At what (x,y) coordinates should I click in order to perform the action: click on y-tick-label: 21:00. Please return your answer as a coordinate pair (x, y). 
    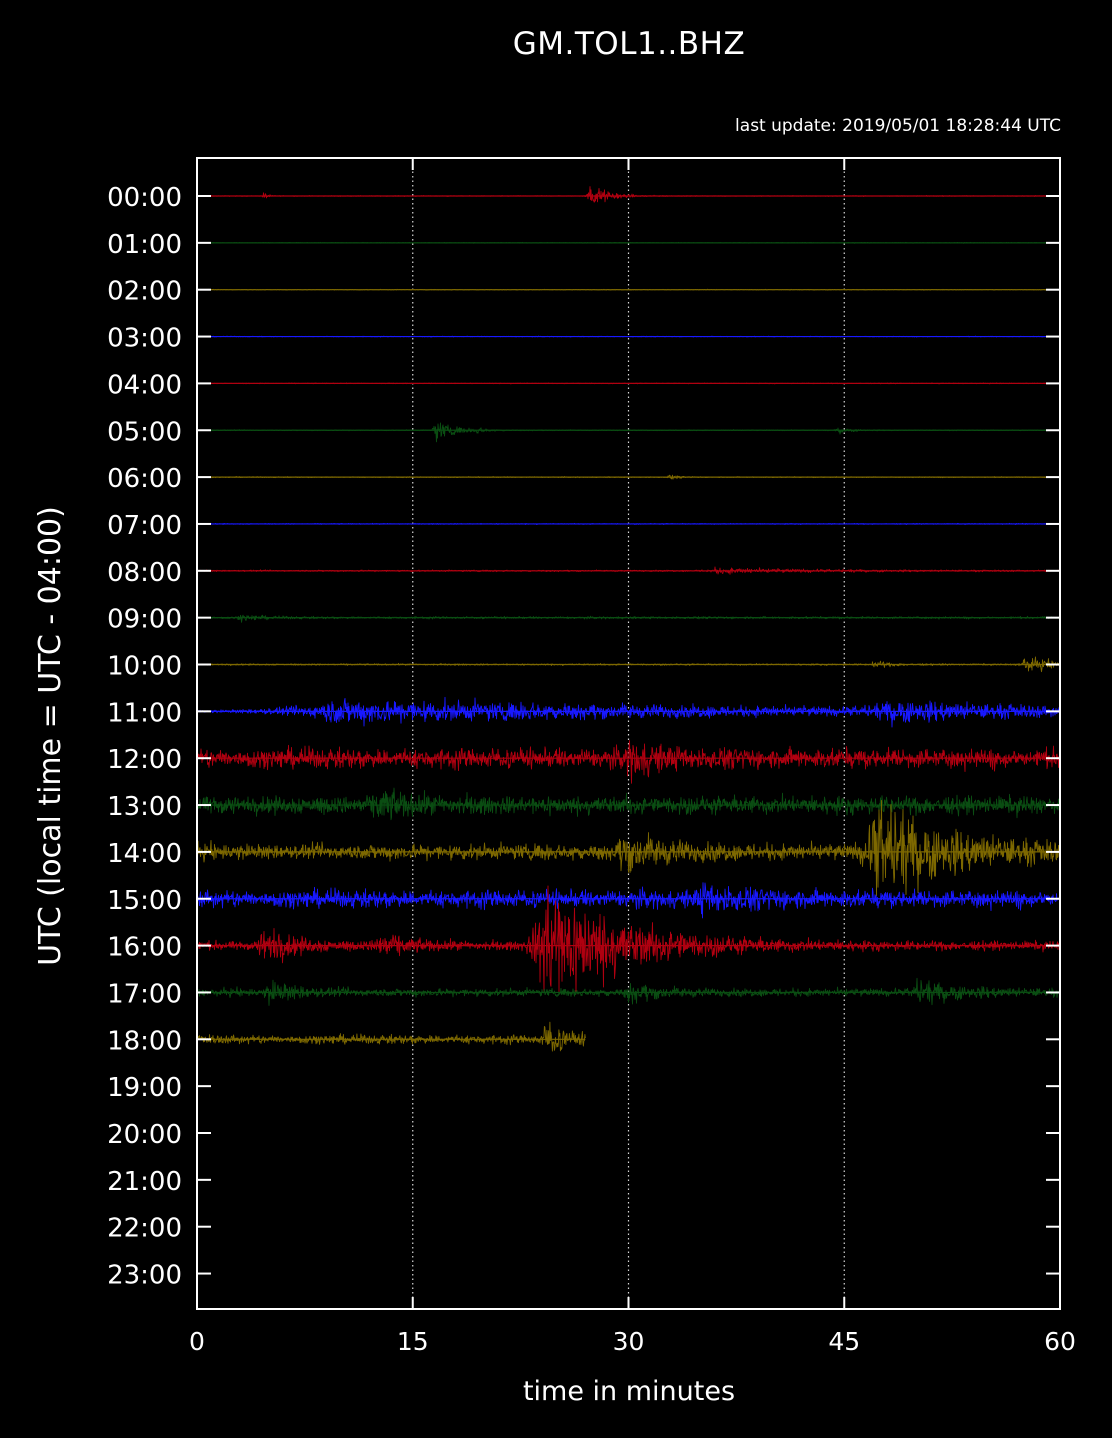
    Looking at the image, I should click on (144, 1182).